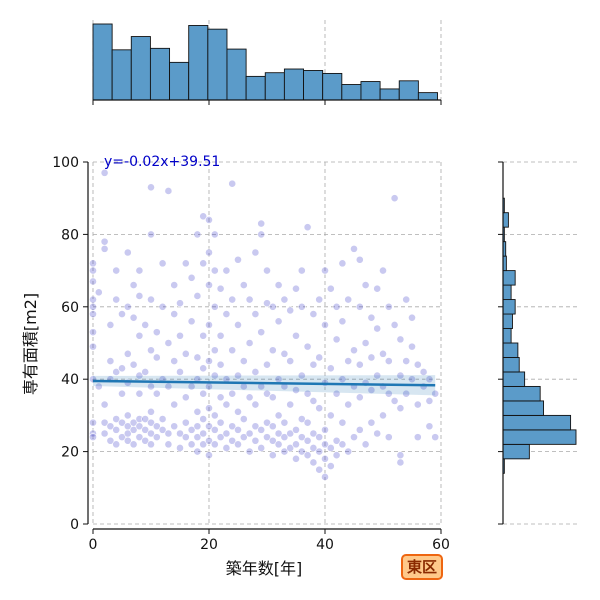 Image resolution: width=600 pixels, height=600 pixels. Describe the element at coordinates (70, 380) in the screenshot. I see `y-tick-label: 40` at that location.